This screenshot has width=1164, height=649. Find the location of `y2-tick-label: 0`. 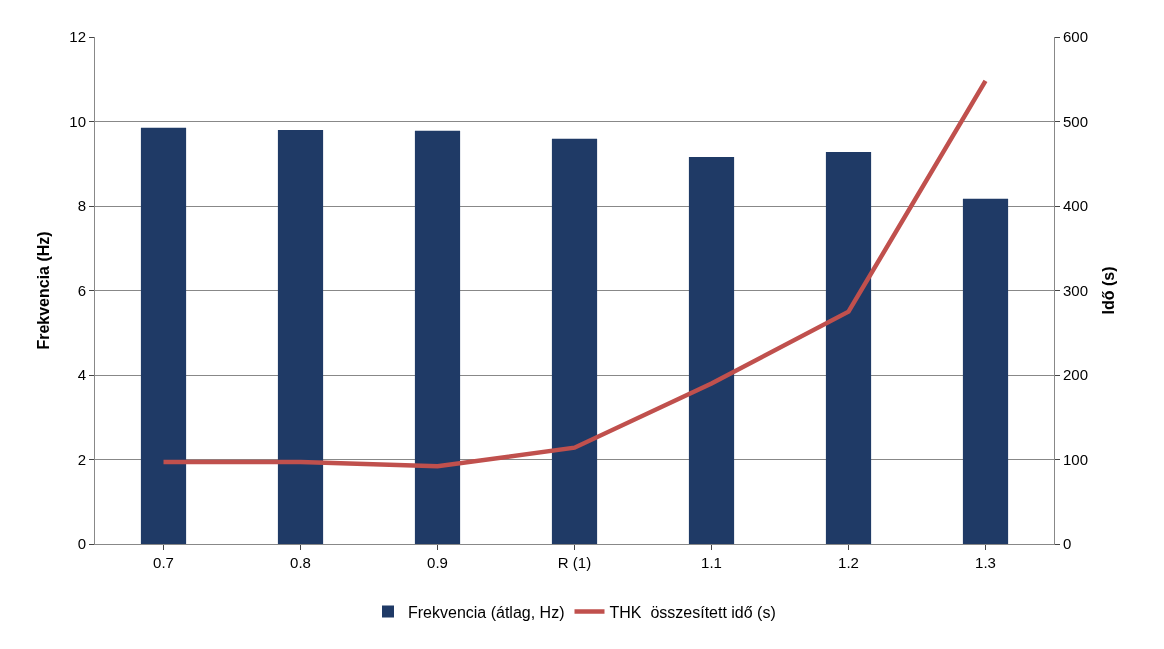

y2-tick-label: 0 is located at coordinates (1067, 544).